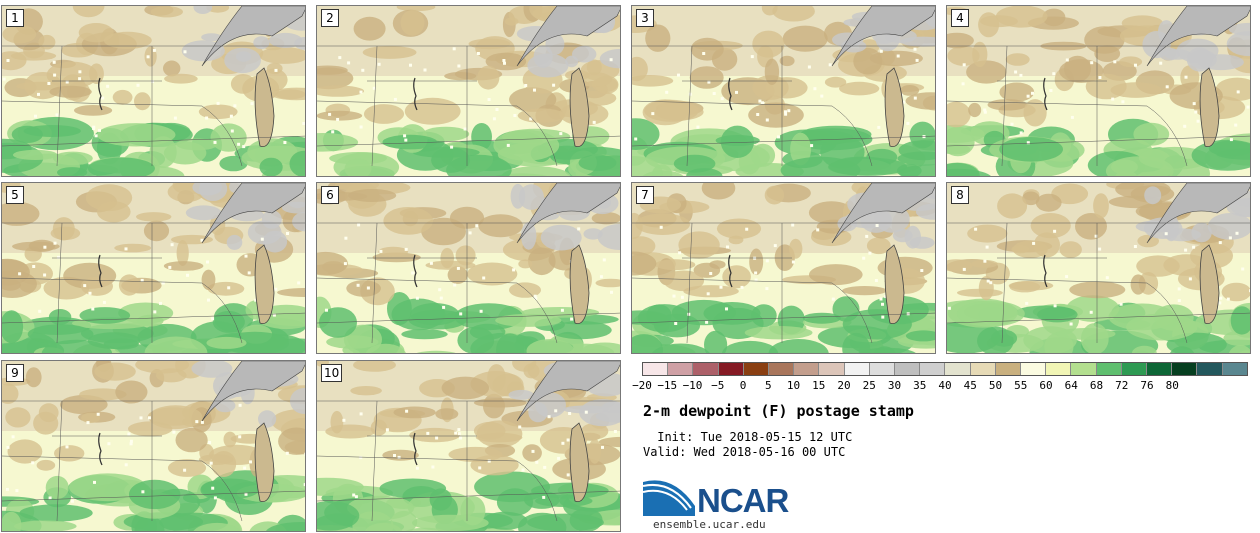 The height and width of the screenshot is (533, 1260). What do you see at coordinates (970, 385) in the screenshot?
I see `colorbar-tick-label: 45` at bounding box center [970, 385].